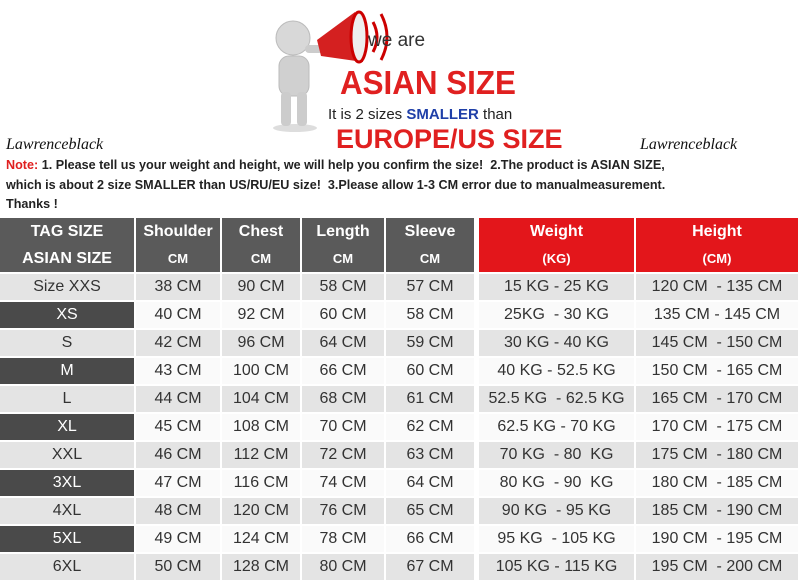 The image size is (800, 583). What do you see at coordinates (261, 511) in the screenshot?
I see `size-cell: 120 CM` at bounding box center [261, 511].